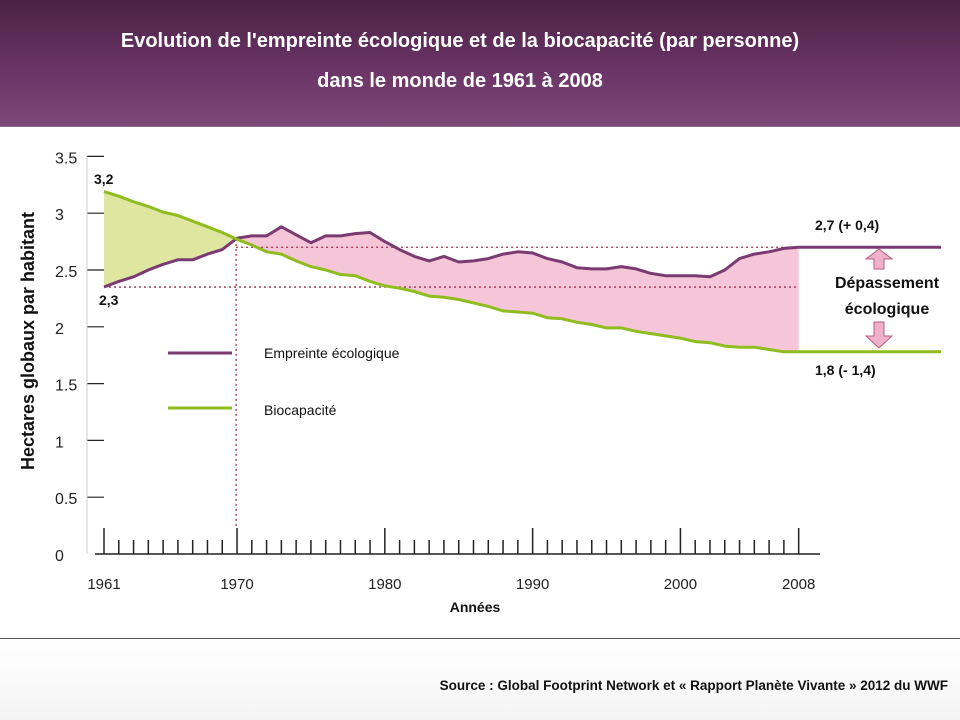 Image resolution: width=960 pixels, height=720 pixels. What do you see at coordinates (170, 239) in the screenshot?
I see `surplus-area` at bounding box center [170, 239].